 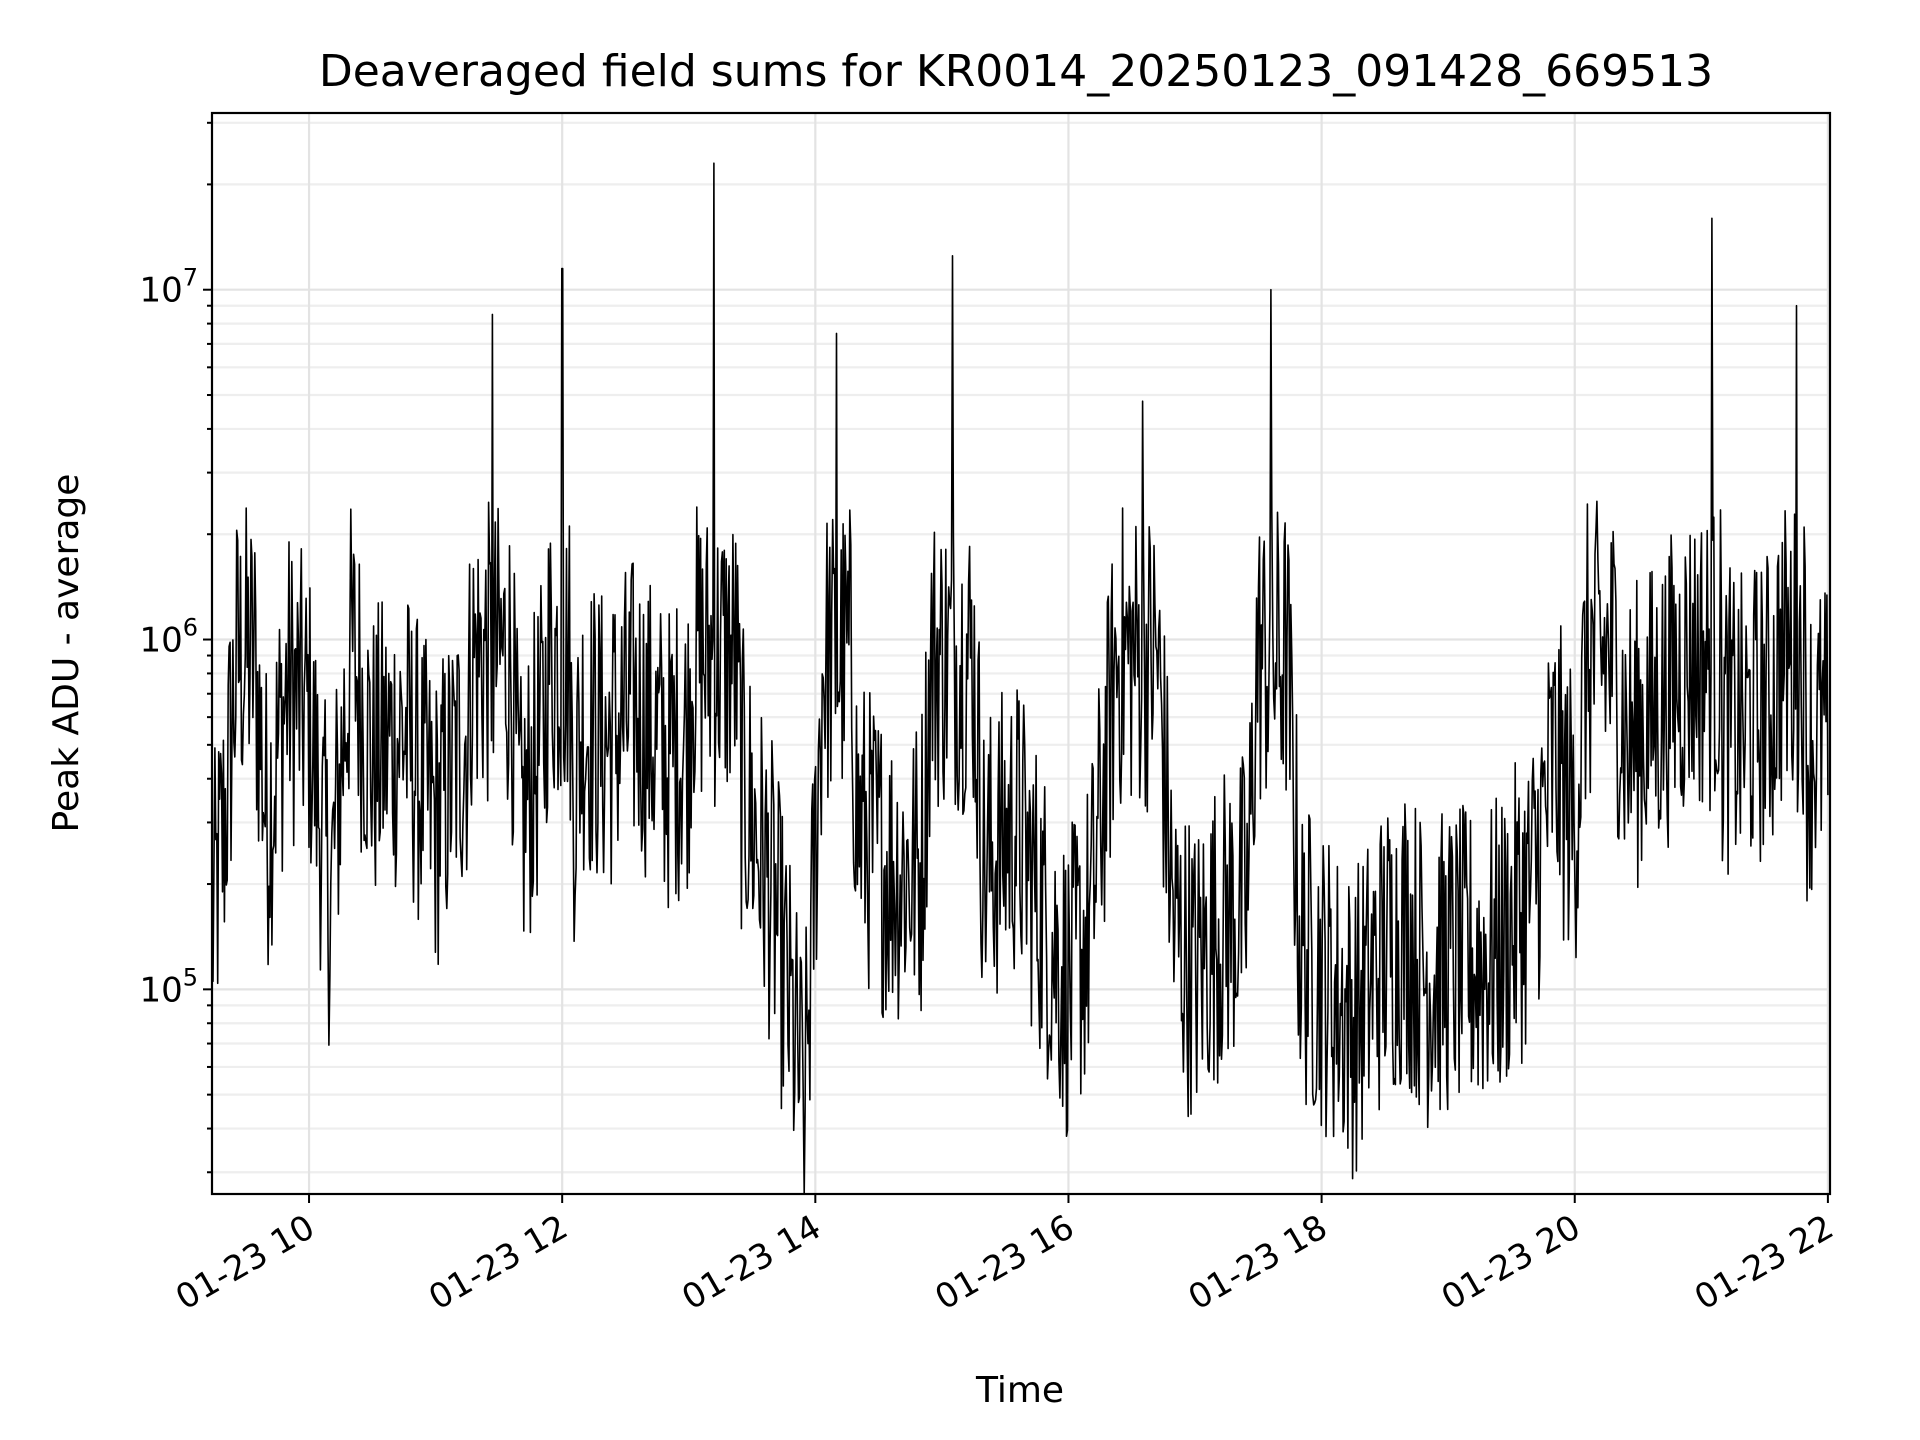 I want to click on x-tick-label: 01-23 20, so click(x=1511, y=1262).